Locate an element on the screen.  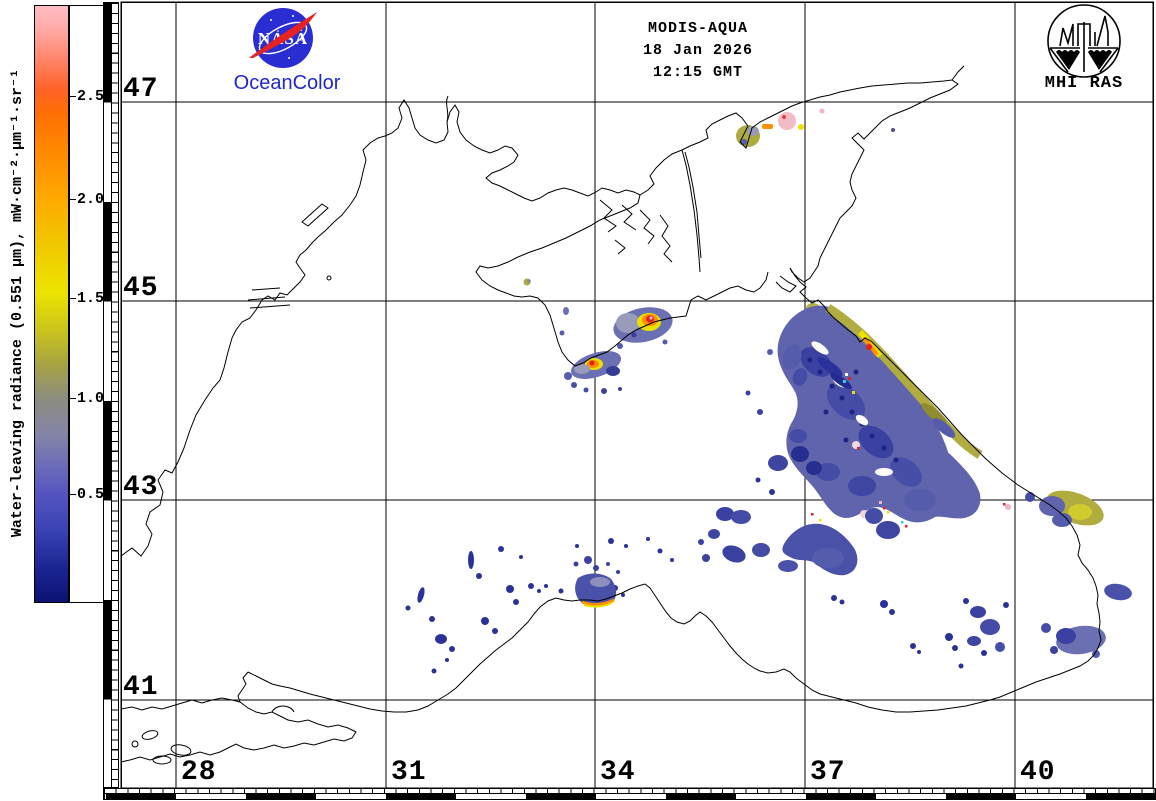
lon-label-31: 31 is located at coordinates (409, 772).